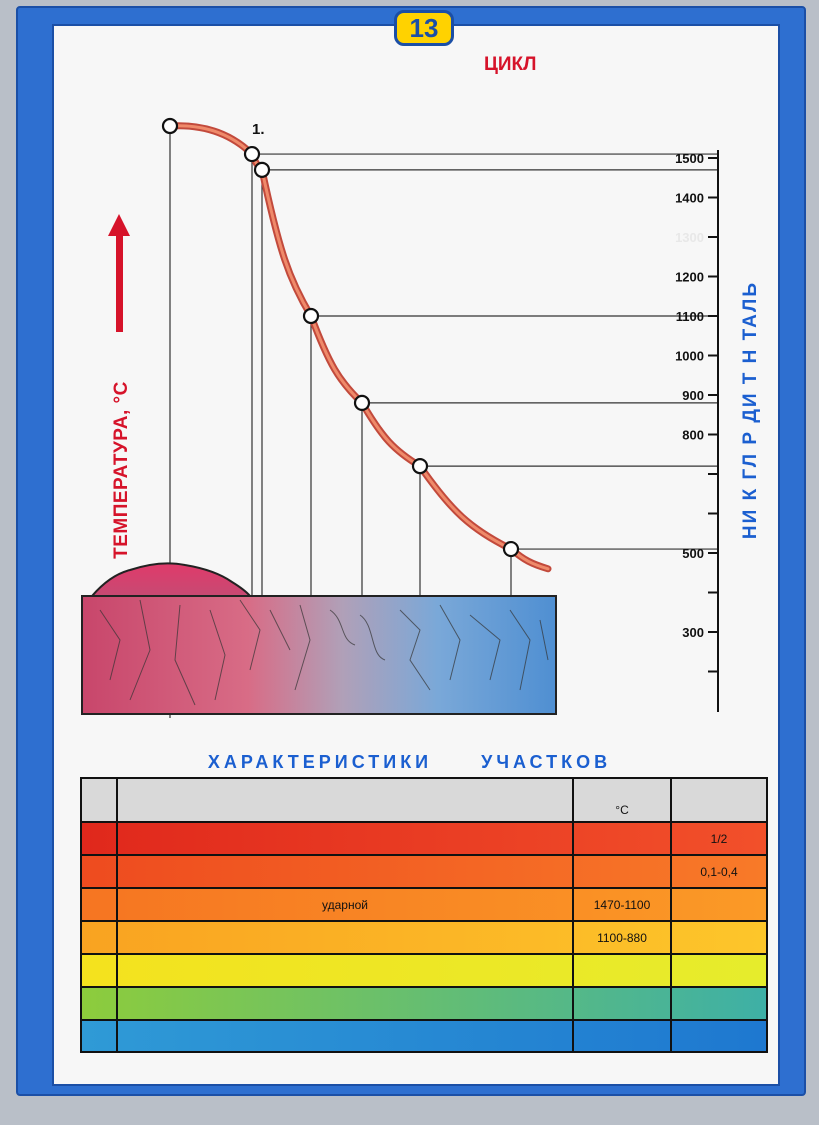  What do you see at coordinates (693, 632) in the screenshot?
I see `y-tick-label: 300` at bounding box center [693, 632].